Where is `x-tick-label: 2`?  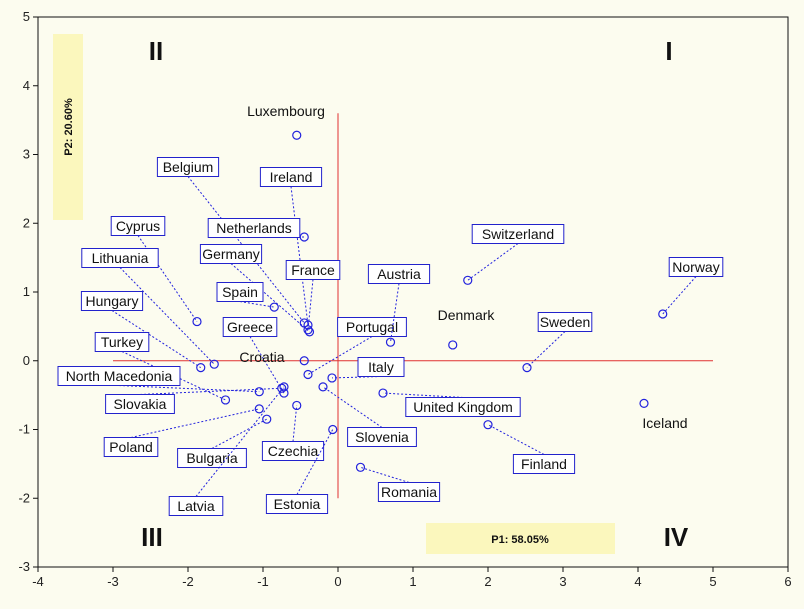
x-tick-label: 2 is located at coordinates (487, 581).